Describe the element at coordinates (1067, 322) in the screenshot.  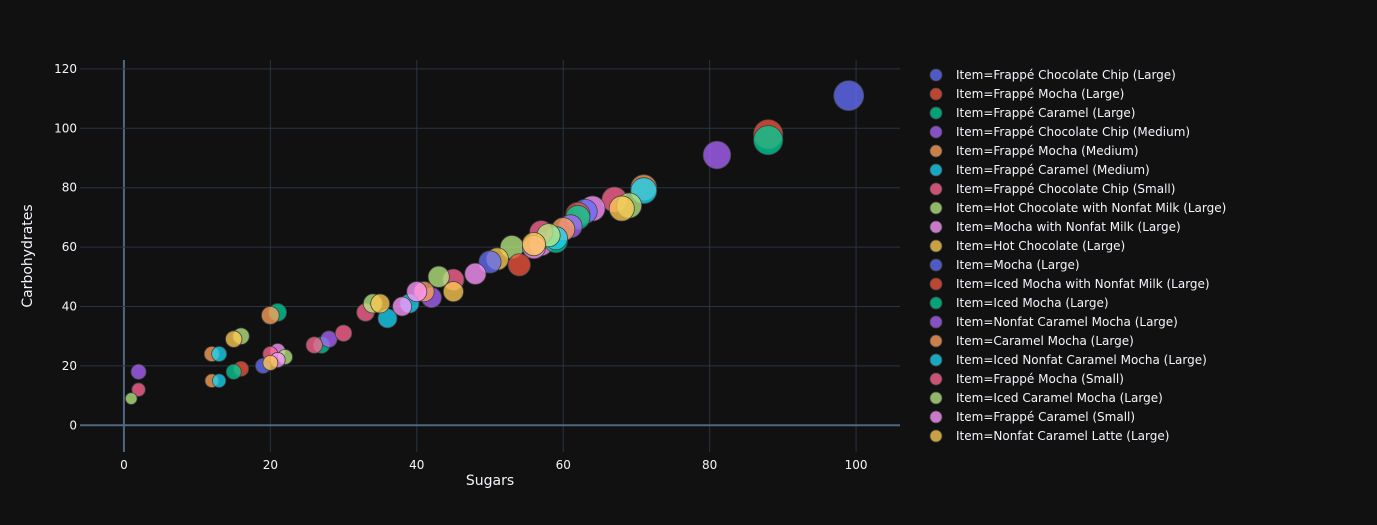
I see `legend-entry: Item=Nonfat Caramel Mocha (Large)` at that location.